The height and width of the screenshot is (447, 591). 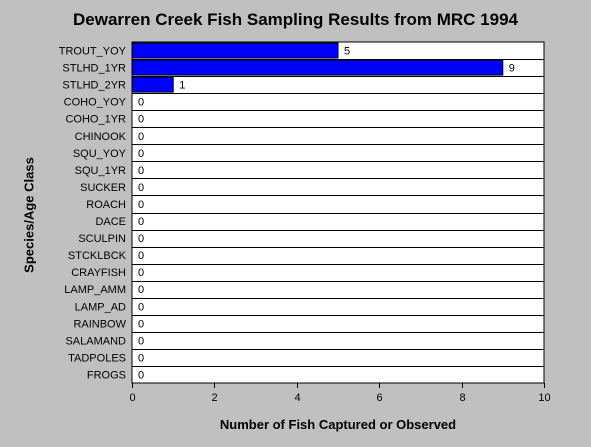 What do you see at coordinates (214, 398) in the screenshot?
I see `x-tick-label: 2` at bounding box center [214, 398].